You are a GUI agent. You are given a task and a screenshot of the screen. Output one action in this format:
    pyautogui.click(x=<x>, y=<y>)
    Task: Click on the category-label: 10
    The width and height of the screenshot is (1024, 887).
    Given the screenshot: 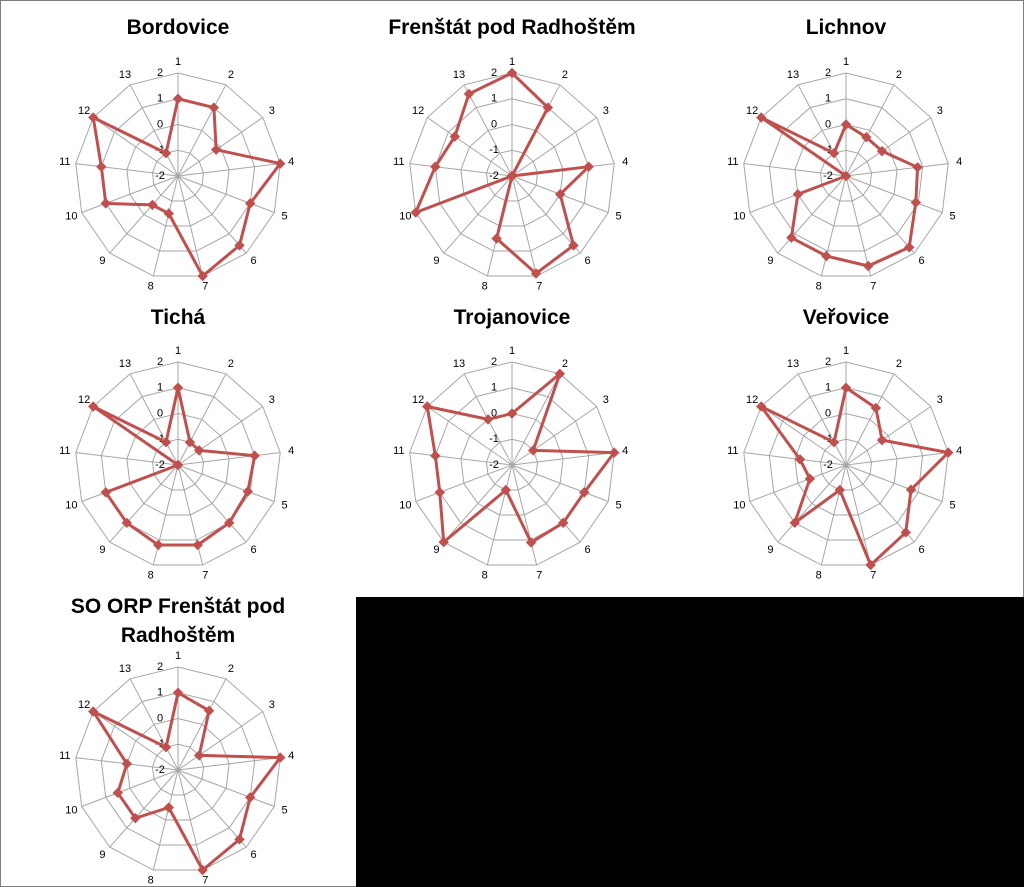 What is the action you would take?
    pyautogui.click(x=71, y=505)
    